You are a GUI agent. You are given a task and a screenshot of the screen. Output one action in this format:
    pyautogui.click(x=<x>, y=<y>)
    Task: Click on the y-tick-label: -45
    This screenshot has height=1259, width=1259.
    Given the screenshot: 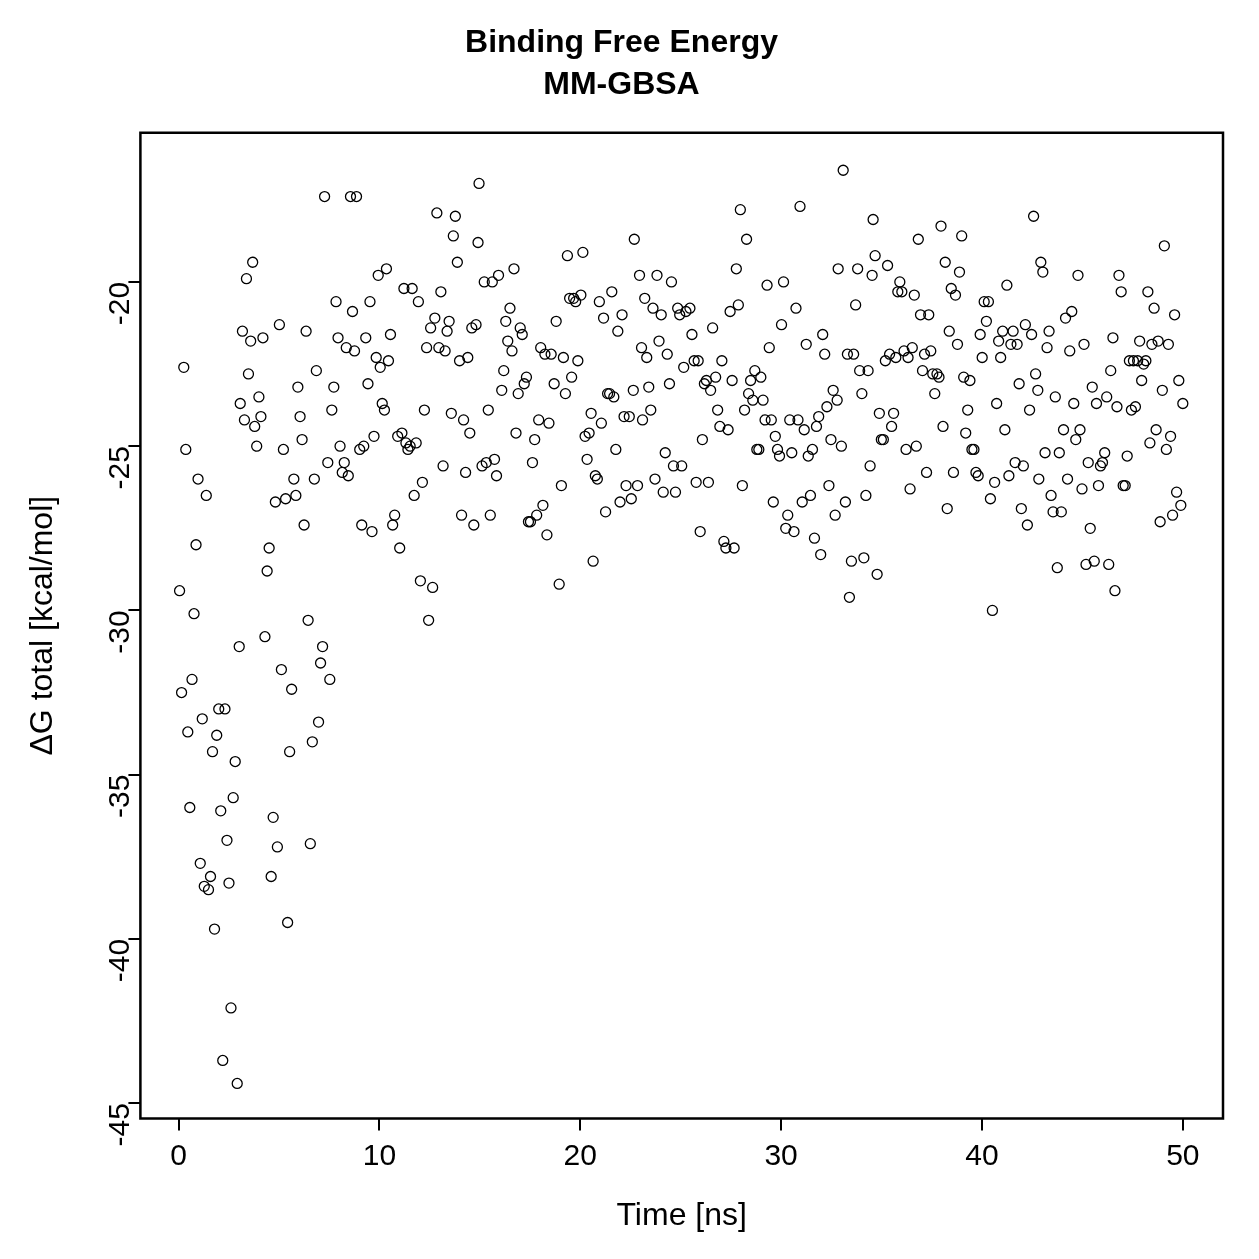 What is the action you would take?
    pyautogui.click(x=118, y=1125)
    